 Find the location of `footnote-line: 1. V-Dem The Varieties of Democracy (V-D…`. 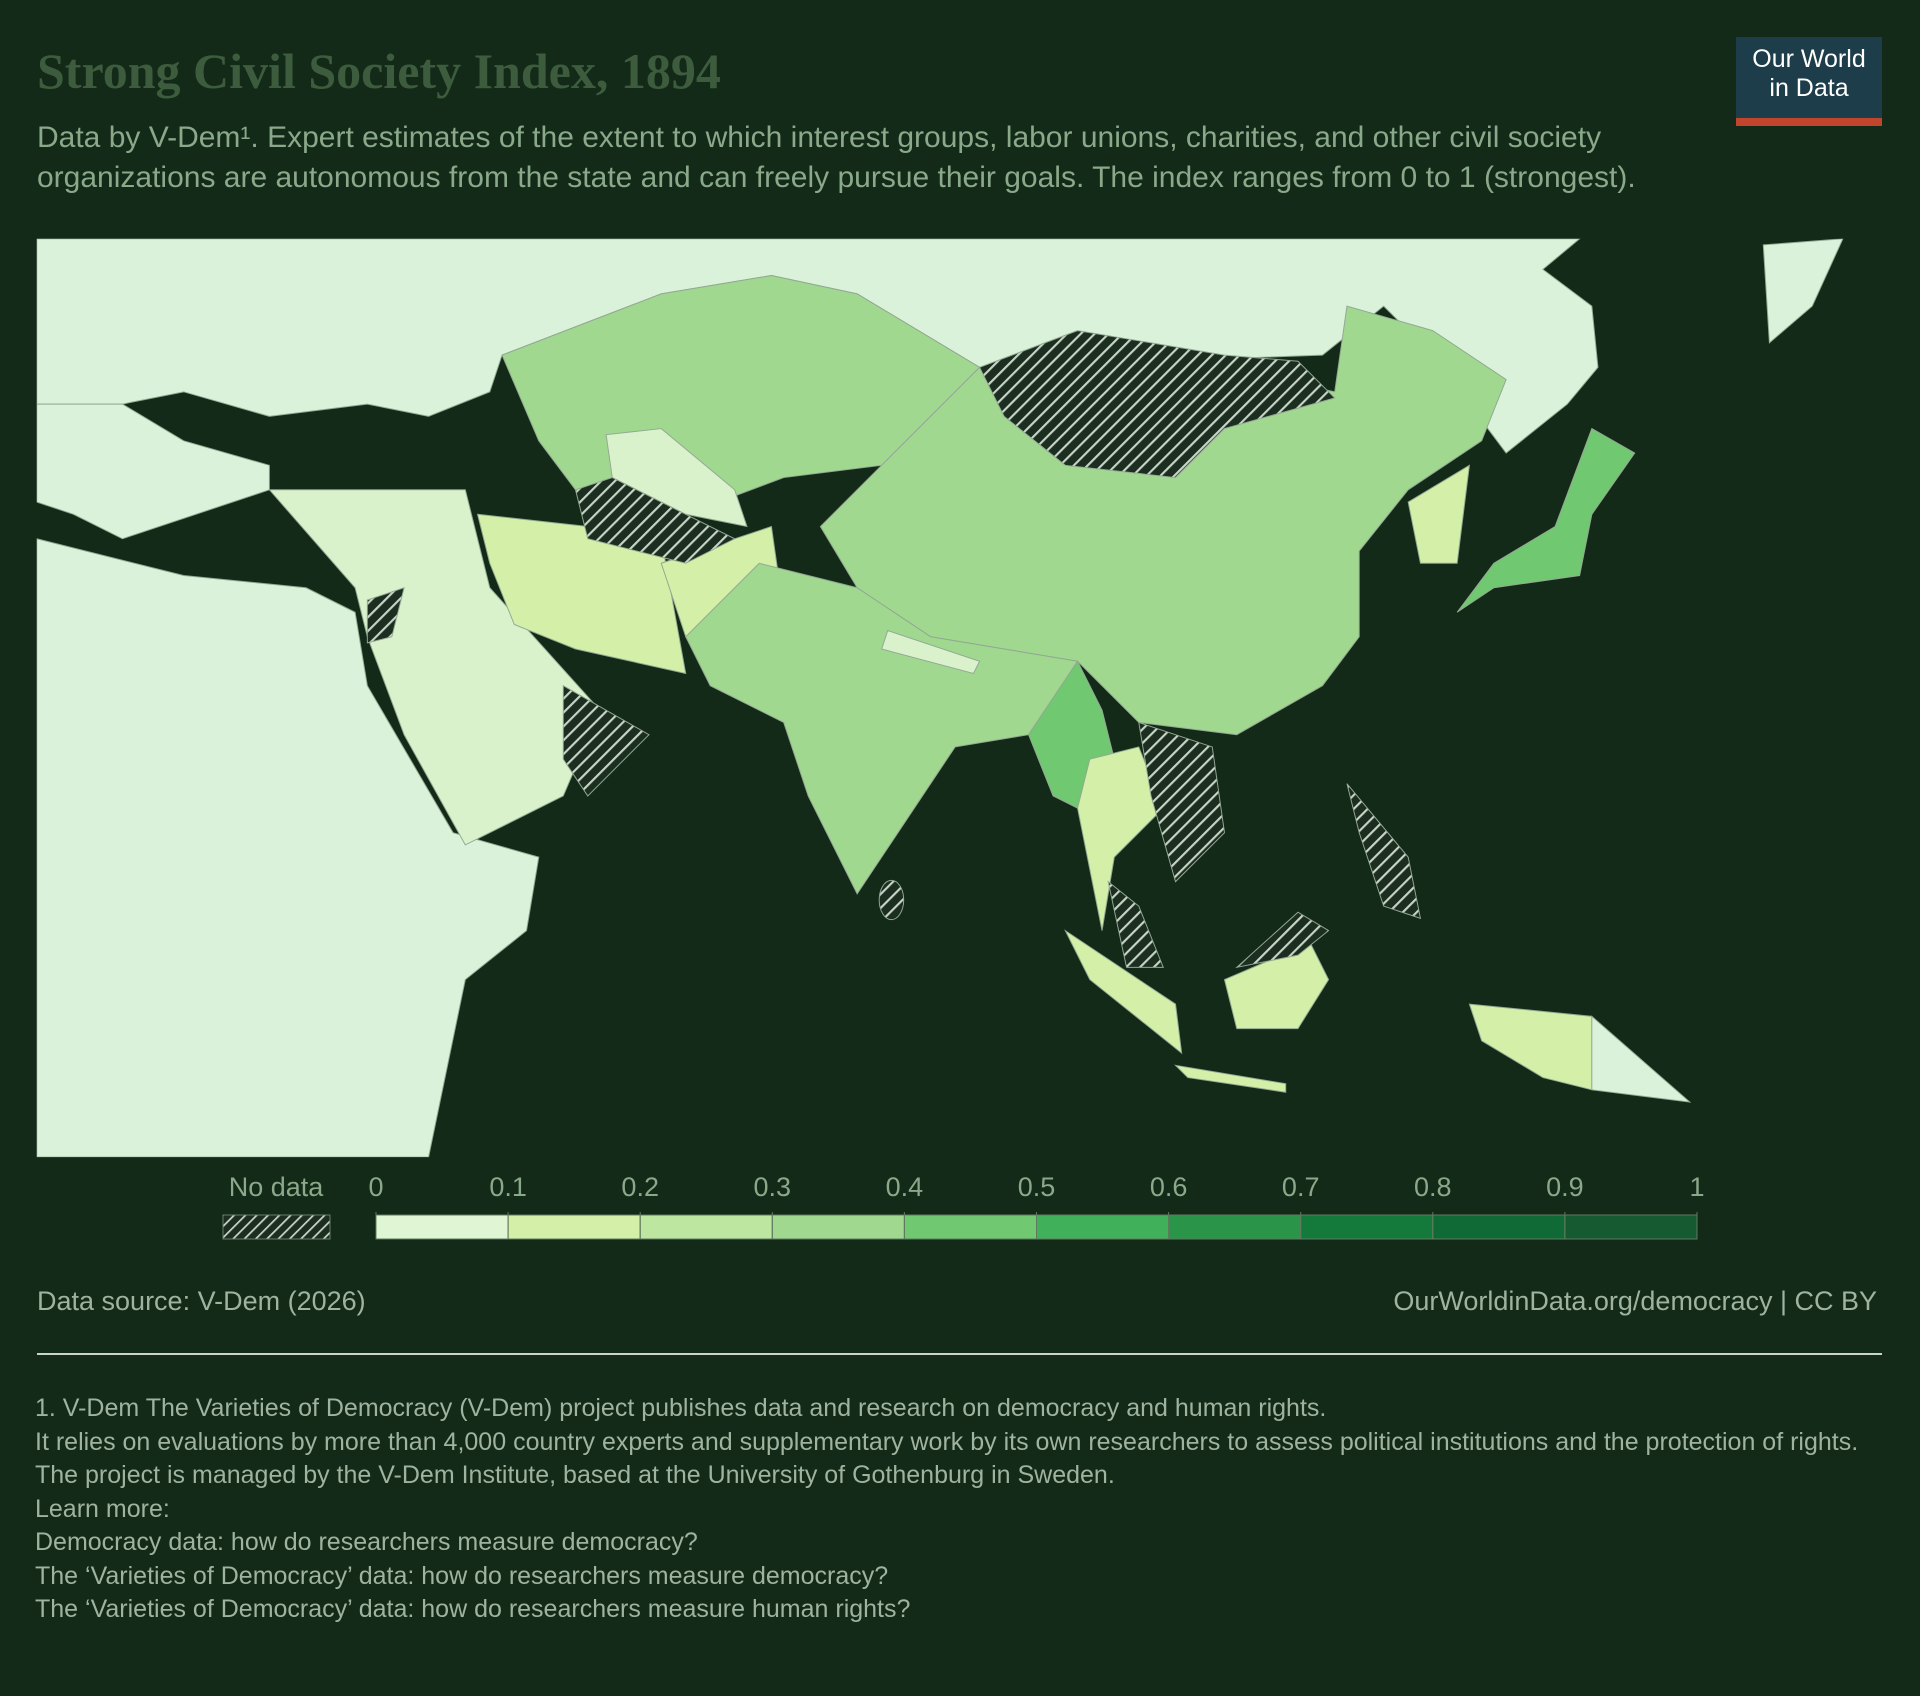

footnote-line: 1. V-Dem The Varieties of Democracy (V-D… is located at coordinates (681, 1408).